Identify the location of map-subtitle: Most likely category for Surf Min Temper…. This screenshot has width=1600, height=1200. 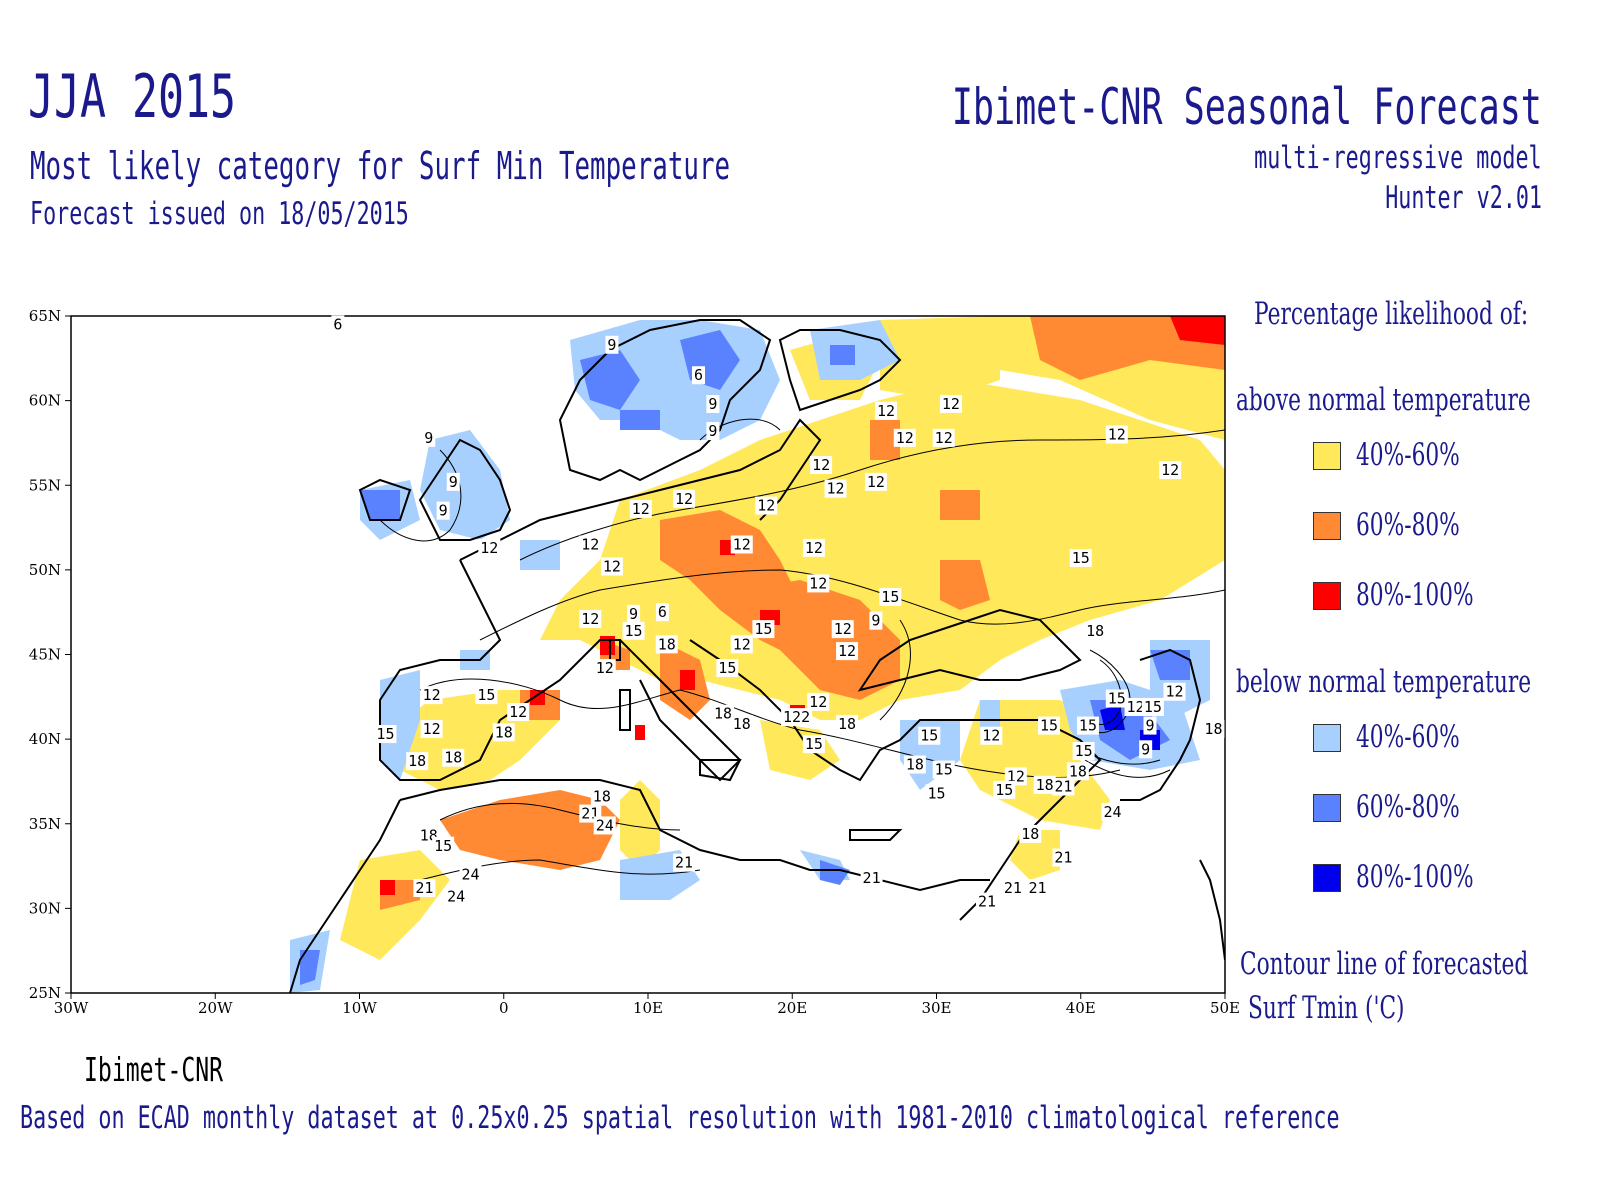
(380, 166).